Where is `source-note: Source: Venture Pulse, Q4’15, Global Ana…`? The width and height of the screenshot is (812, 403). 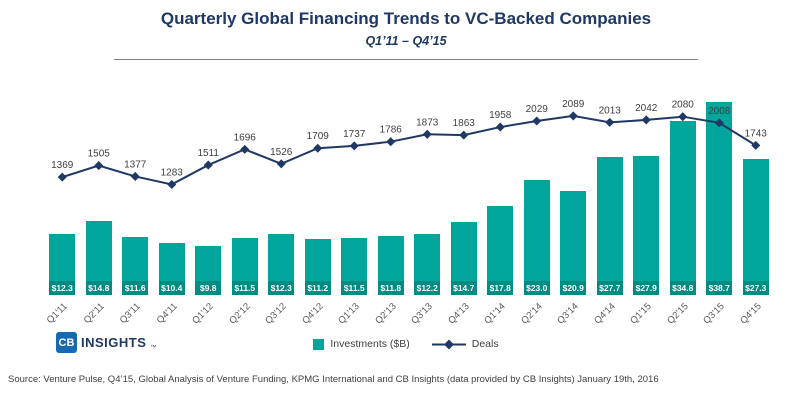
source-note: Source: Venture Pulse, Q4’15, Global Ana… is located at coordinates (333, 379).